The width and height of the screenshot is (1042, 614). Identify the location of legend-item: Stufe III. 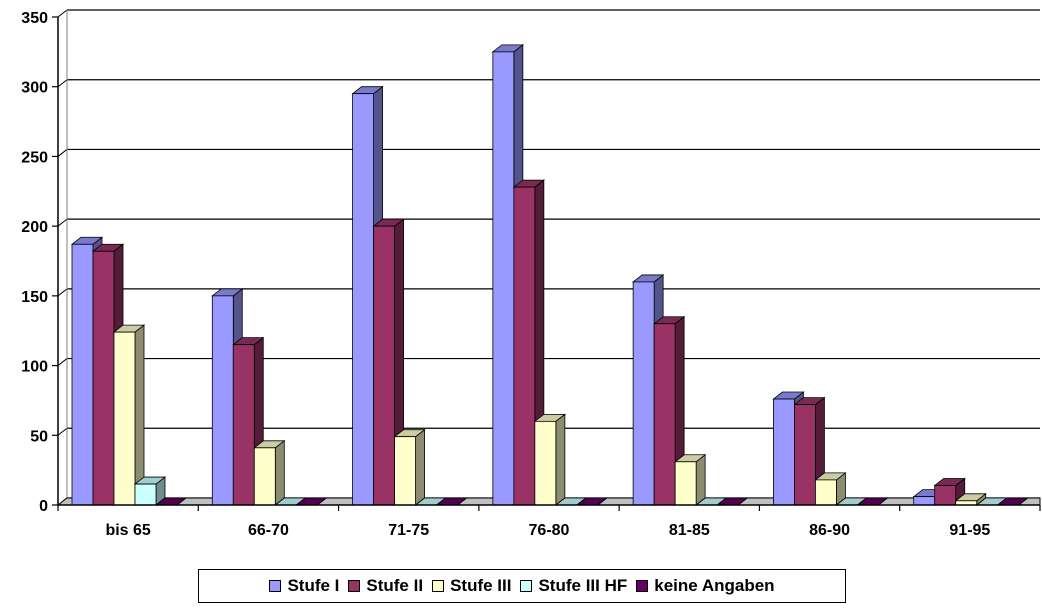
(471, 586).